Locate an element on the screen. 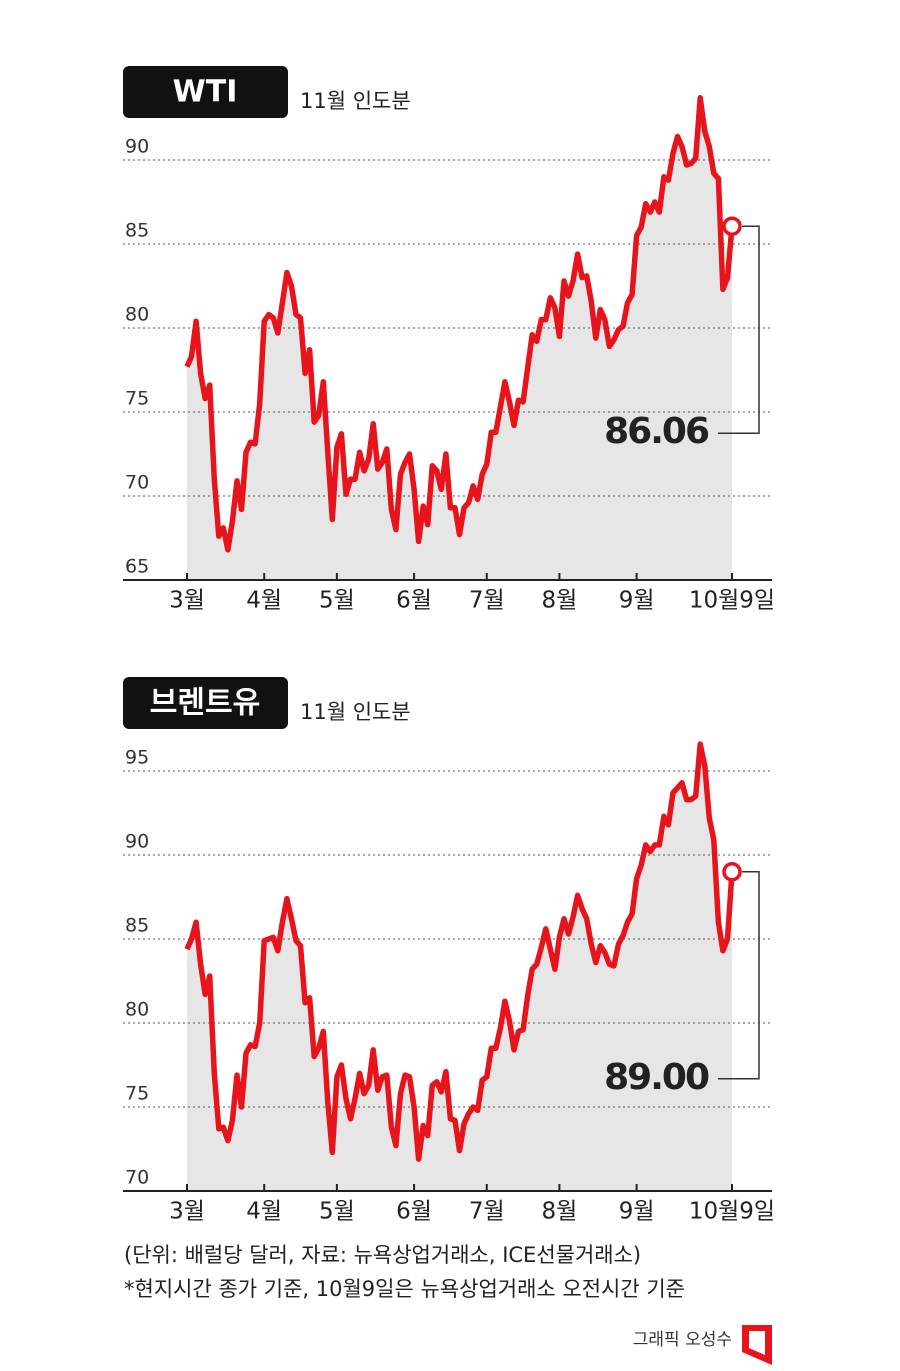 Image resolution: width=900 pixels, height=1371 pixels. chart-title: 브렌트유 is located at coordinates (205, 703).